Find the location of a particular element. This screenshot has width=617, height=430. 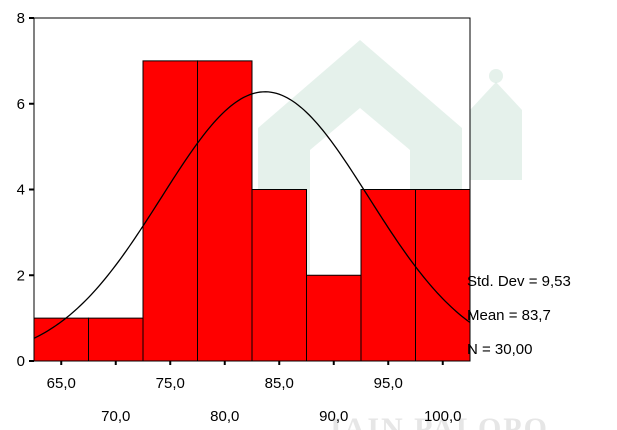

x-tick-label: 80,0 is located at coordinates (224, 416).